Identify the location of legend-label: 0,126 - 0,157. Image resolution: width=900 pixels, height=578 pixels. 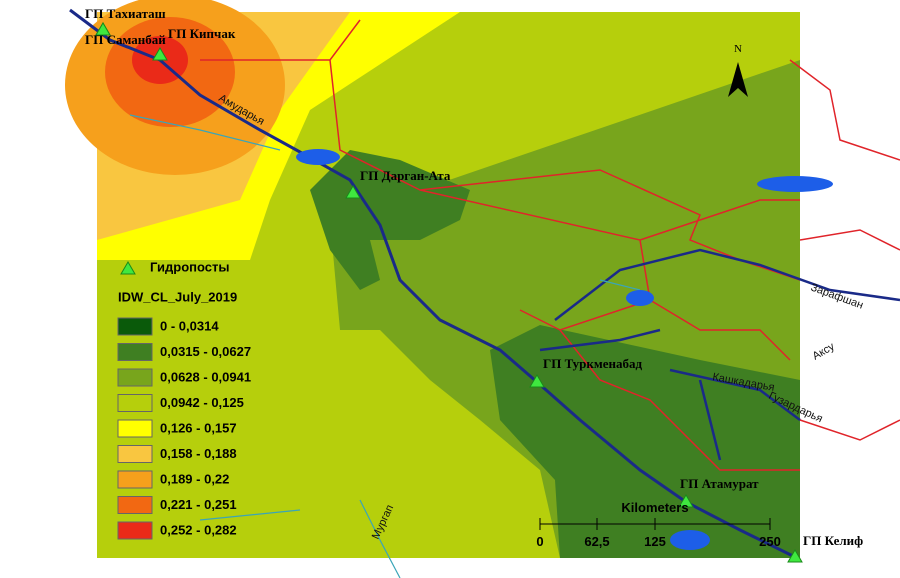
(198, 427).